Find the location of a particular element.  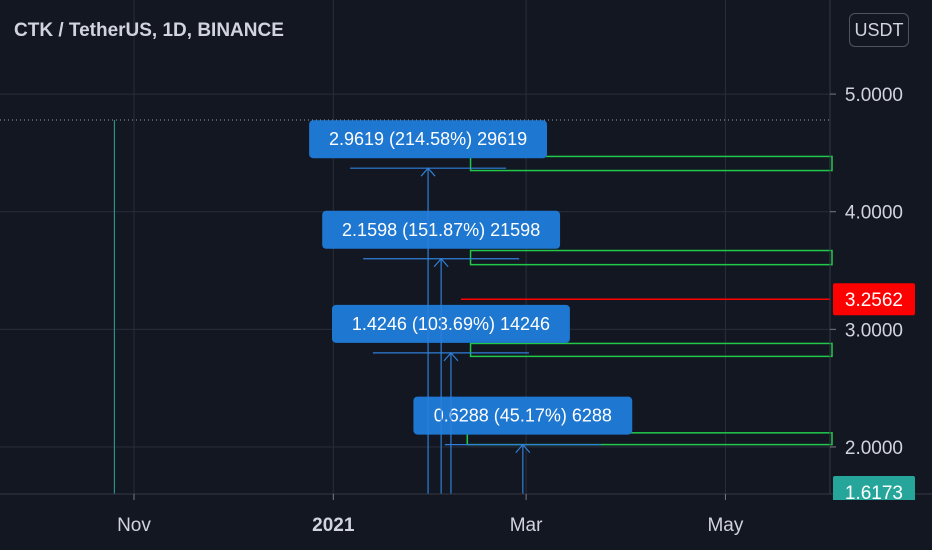

measure-label: 1.4246 (103.69%) 14246 is located at coordinates (451, 324).